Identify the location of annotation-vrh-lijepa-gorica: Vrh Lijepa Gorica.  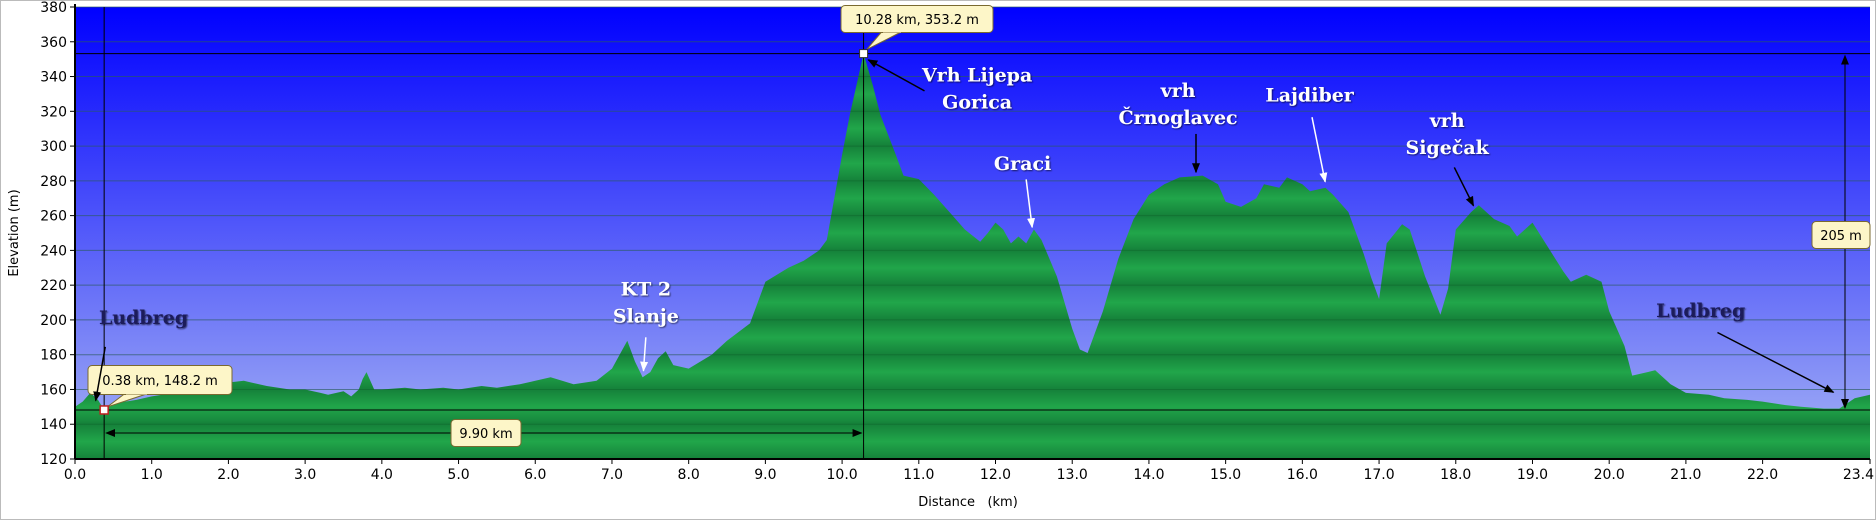
(949, 86).